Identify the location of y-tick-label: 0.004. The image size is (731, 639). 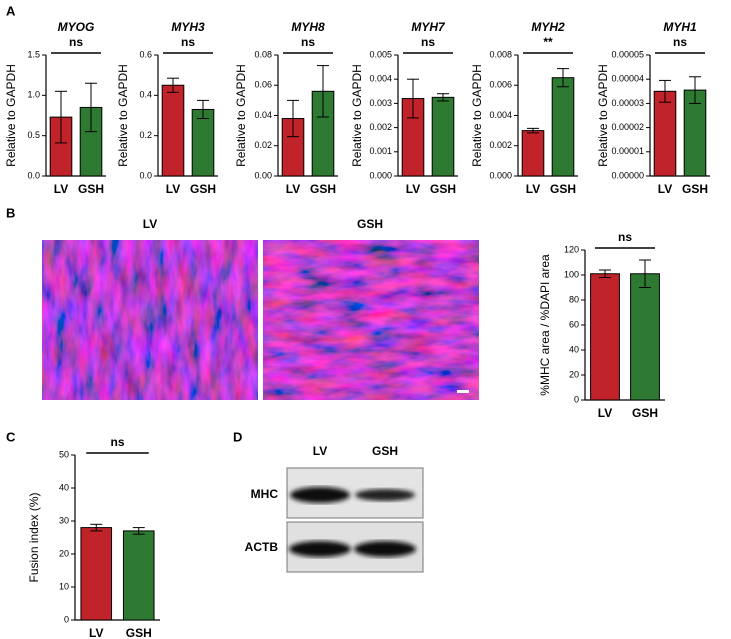
(500, 115).